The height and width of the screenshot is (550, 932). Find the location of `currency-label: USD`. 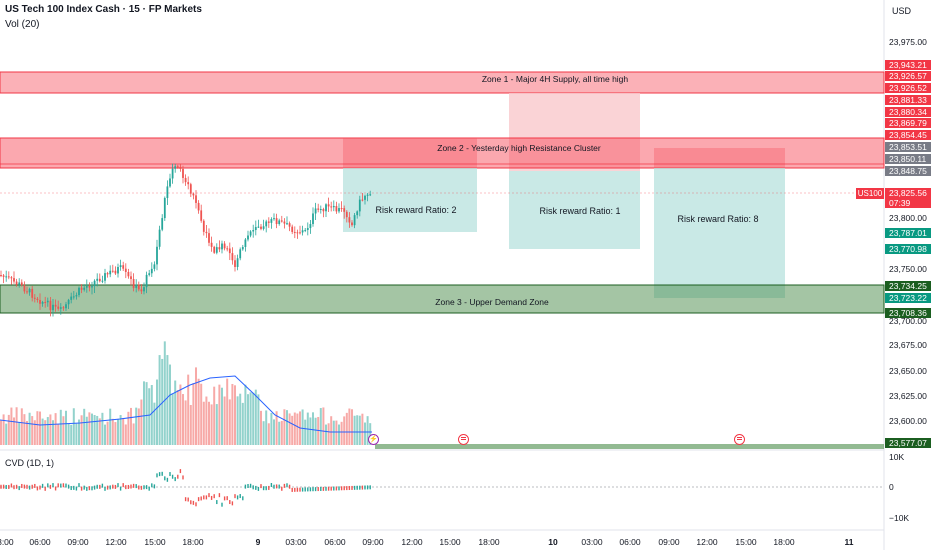

currency-label: USD is located at coordinates (902, 11).